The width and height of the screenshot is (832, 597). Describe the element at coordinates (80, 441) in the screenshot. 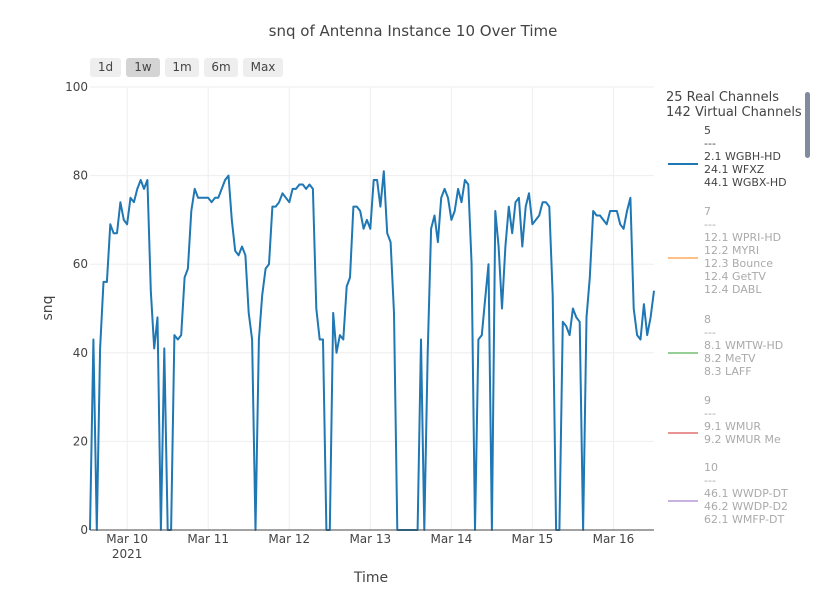

I see `y-tick-label: 20` at that location.